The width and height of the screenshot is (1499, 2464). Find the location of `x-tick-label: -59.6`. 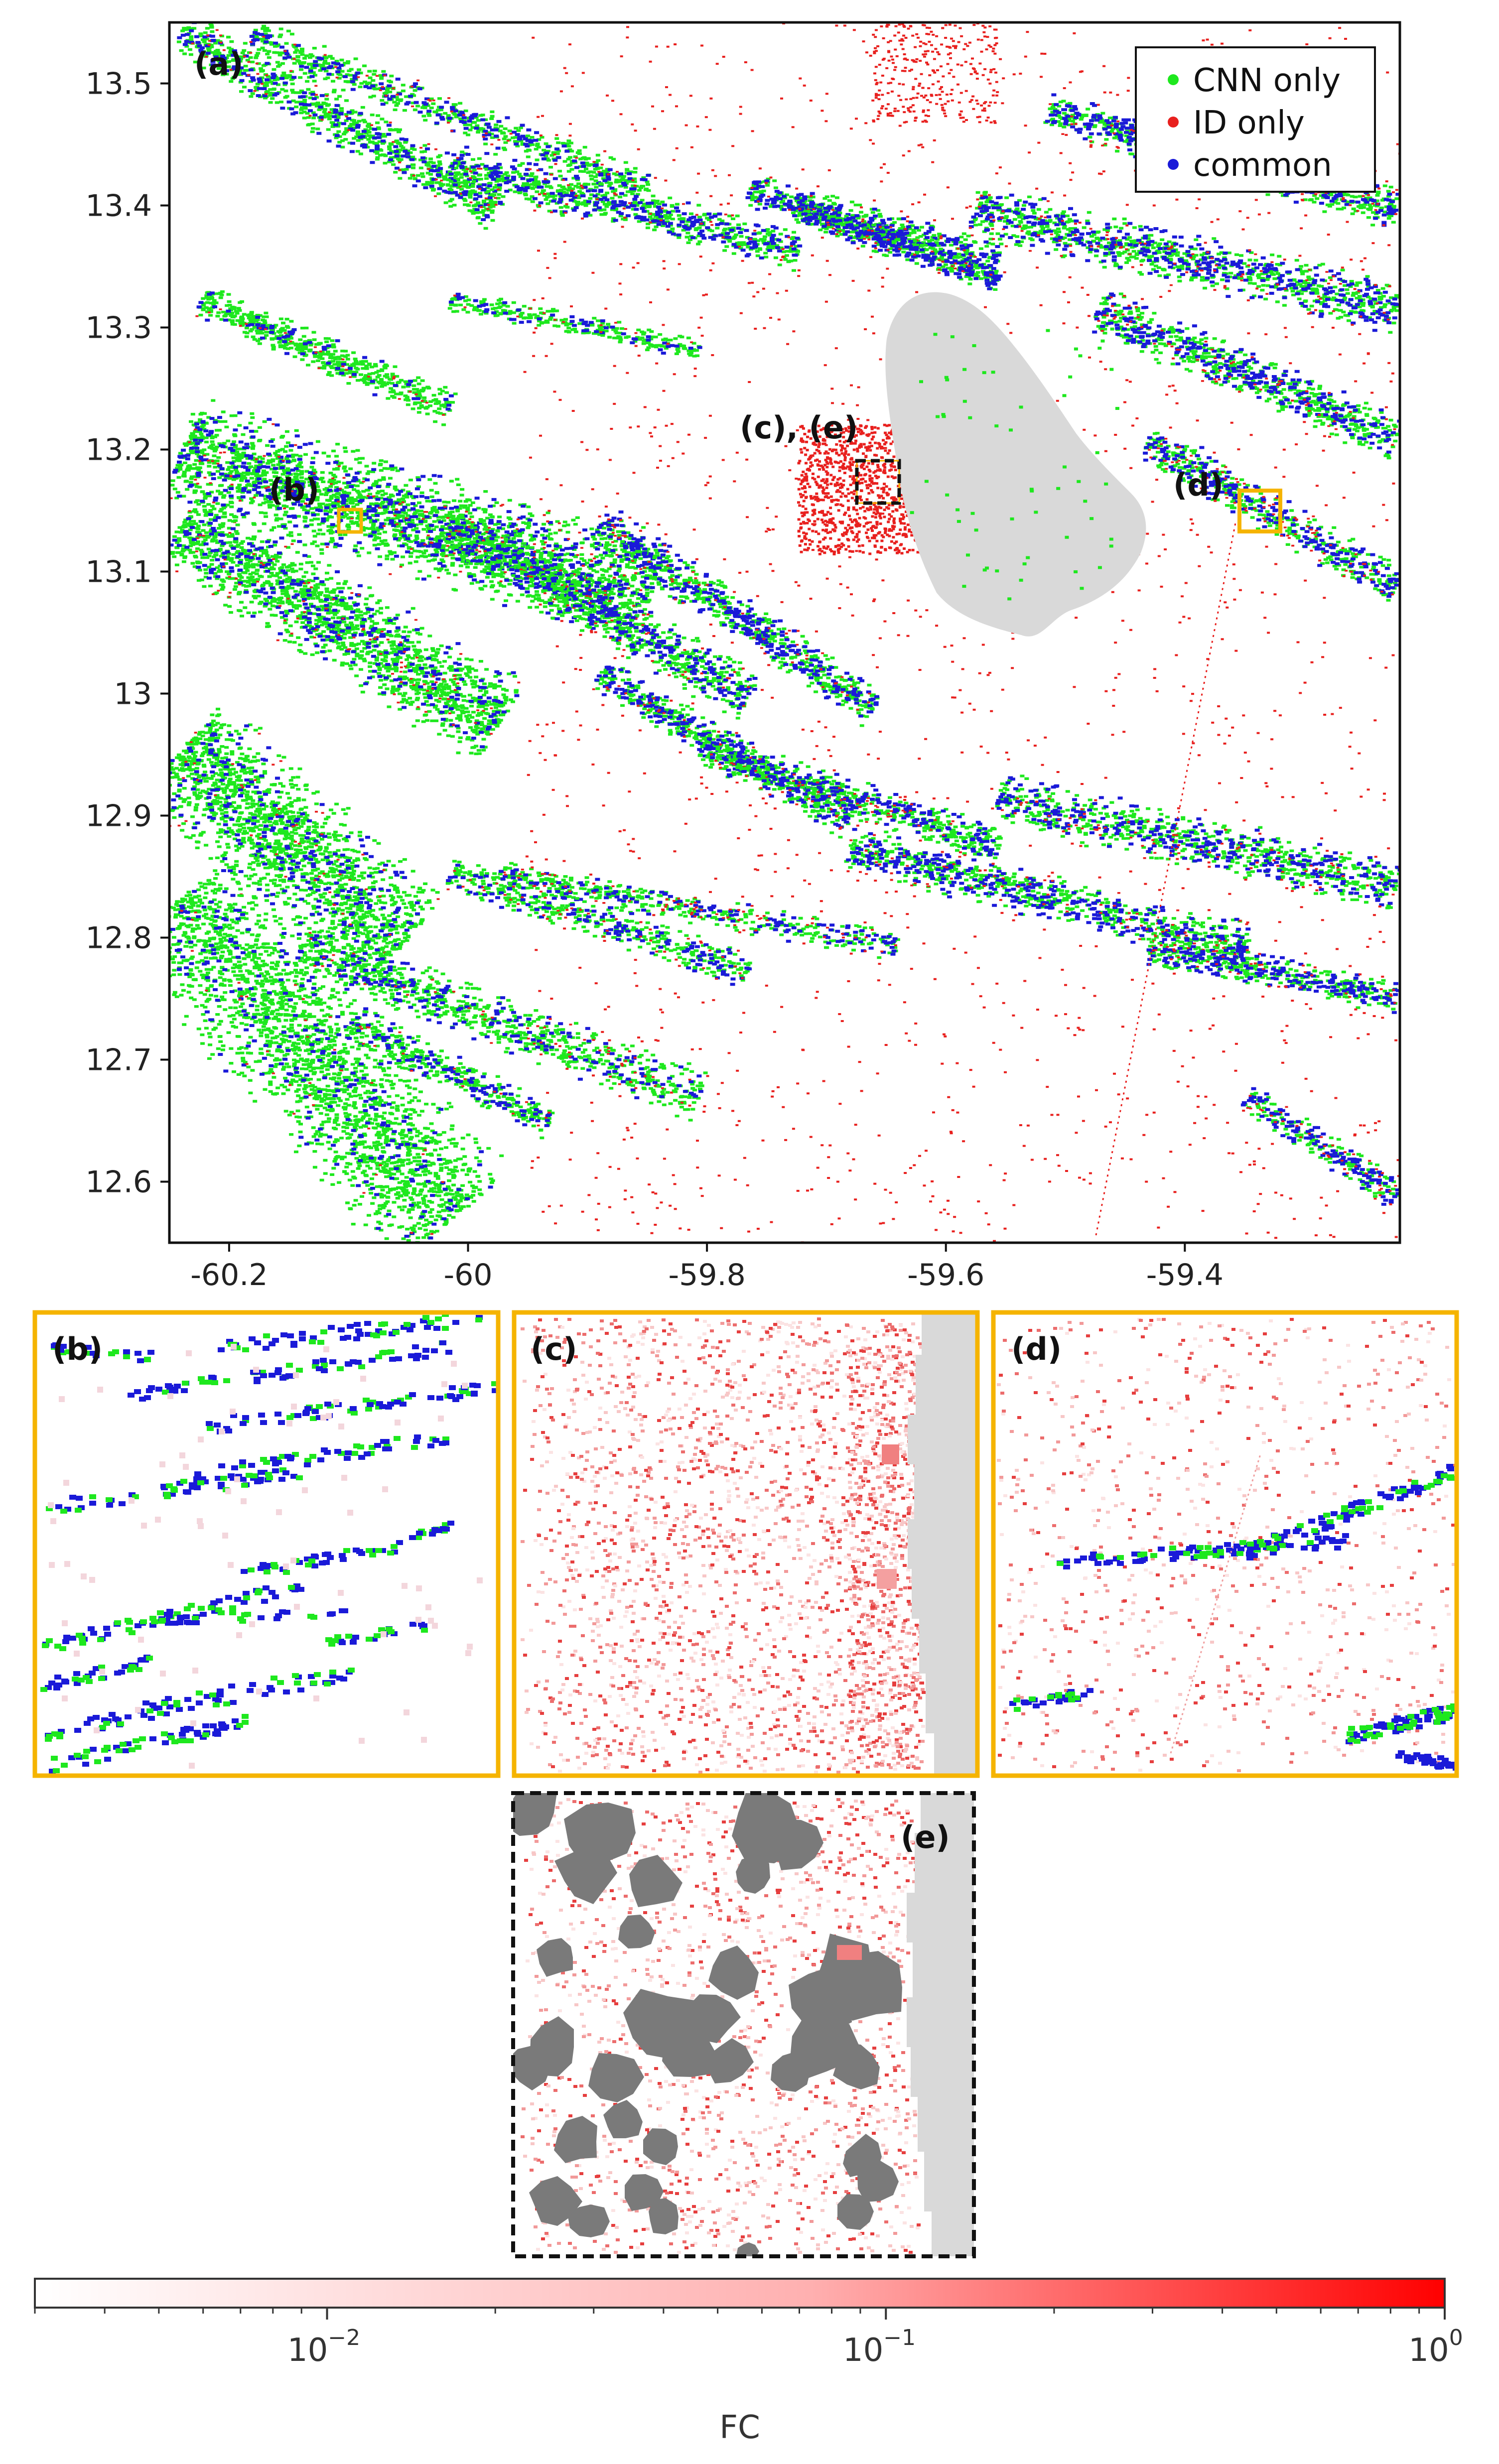

x-tick-label: -59.6 is located at coordinates (945, 1275).